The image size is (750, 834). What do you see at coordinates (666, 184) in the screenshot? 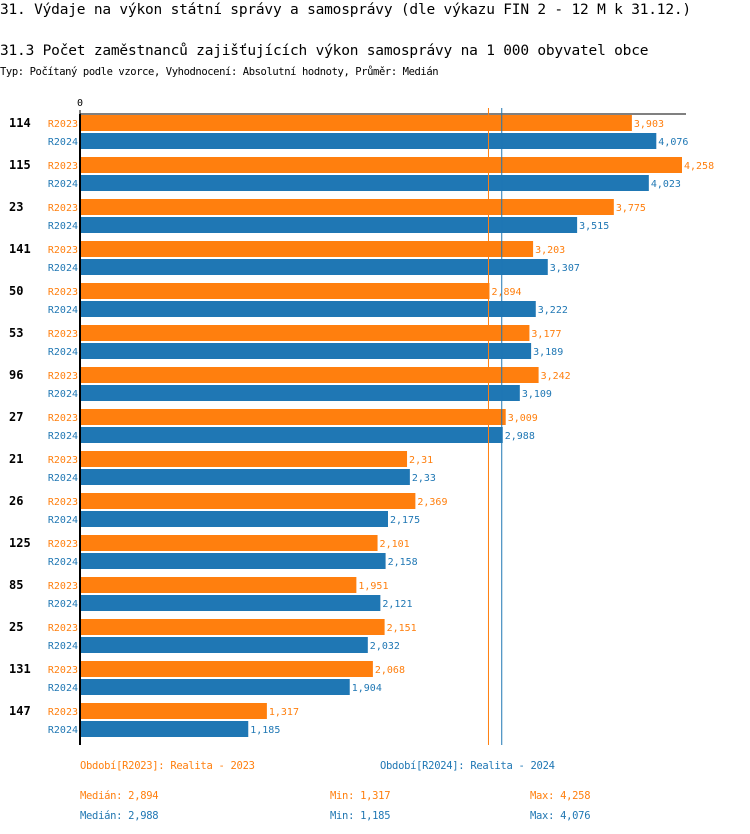
I see `data-label: 4,023` at bounding box center [666, 184].